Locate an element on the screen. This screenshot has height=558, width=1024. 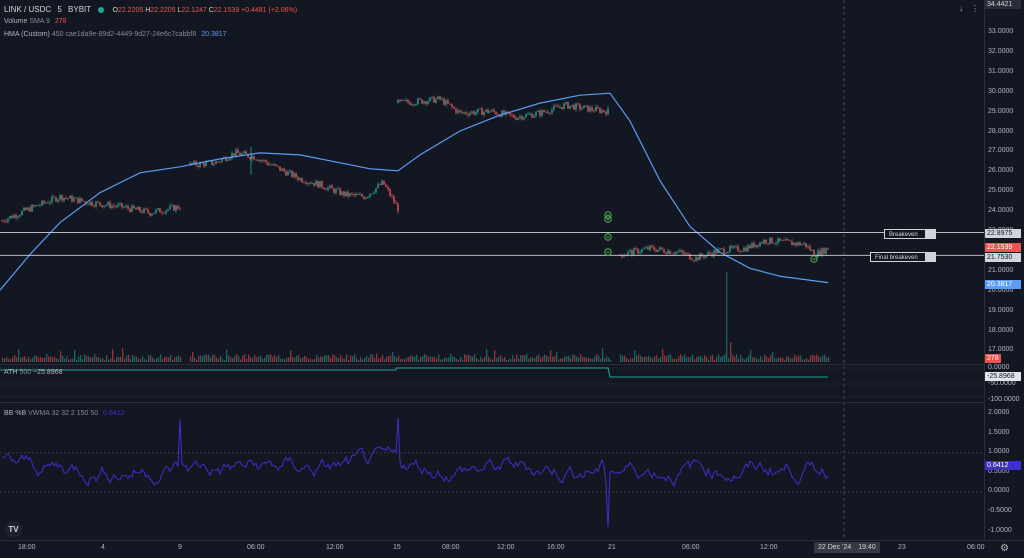
breakeven-label: Breakeven is located at coordinates (905, 234).